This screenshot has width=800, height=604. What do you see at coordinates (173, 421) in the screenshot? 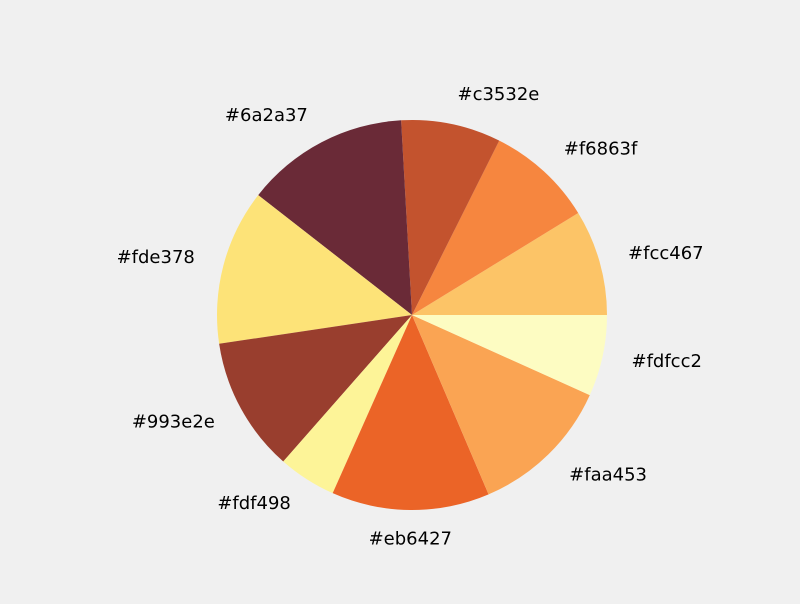
I see `slice-label: #993e2e` at bounding box center [173, 421].